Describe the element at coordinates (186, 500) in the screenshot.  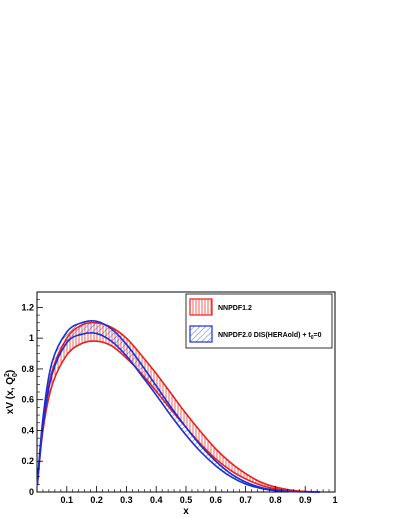
I see `x-tick-label: 0.5` at that location.